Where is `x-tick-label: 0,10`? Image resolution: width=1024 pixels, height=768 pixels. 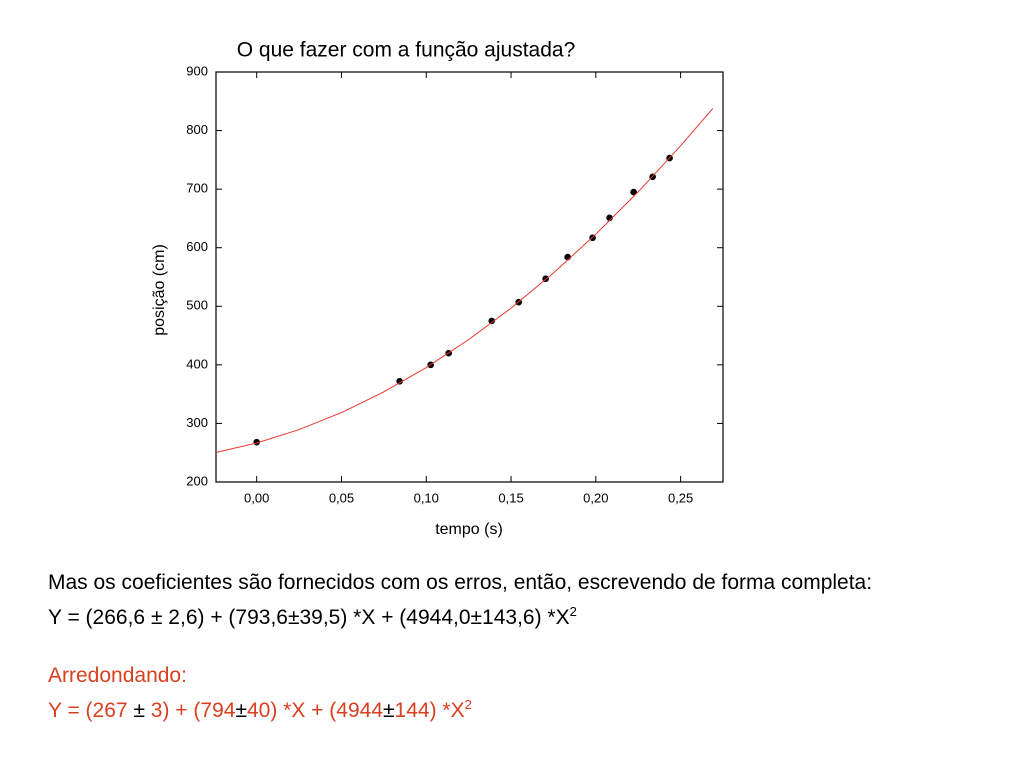 x-tick-label: 0,10 is located at coordinates (426, 497).